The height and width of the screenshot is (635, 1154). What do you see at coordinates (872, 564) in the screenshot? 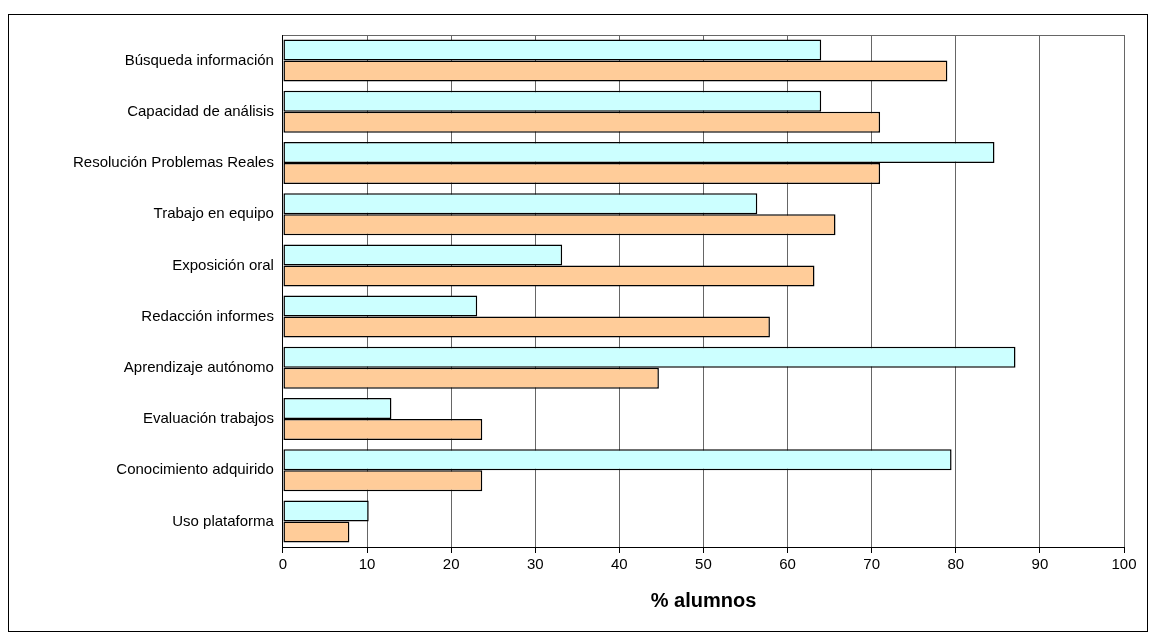
I see `x-tick-label: 70` at bounding box center [872, 564].